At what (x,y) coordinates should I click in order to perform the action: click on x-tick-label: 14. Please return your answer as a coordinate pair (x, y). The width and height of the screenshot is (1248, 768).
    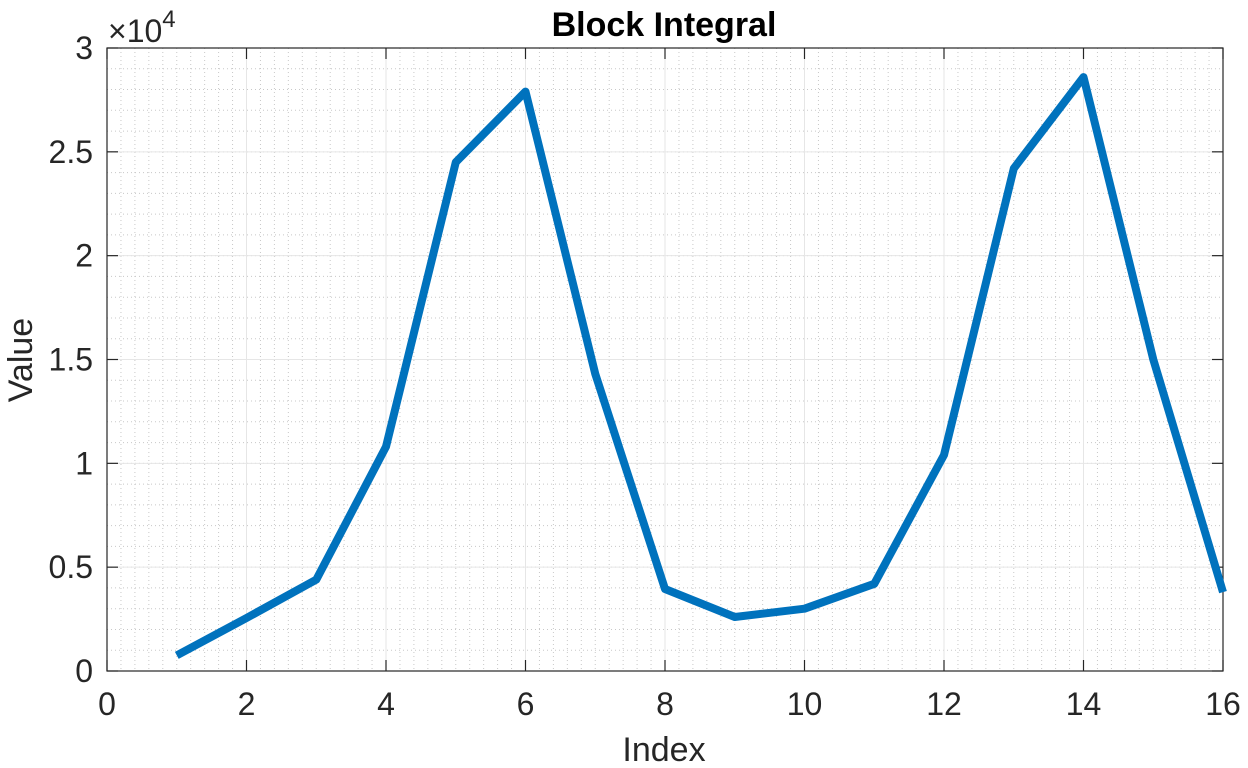
    Looking at the image, I should click on (1084, 704).